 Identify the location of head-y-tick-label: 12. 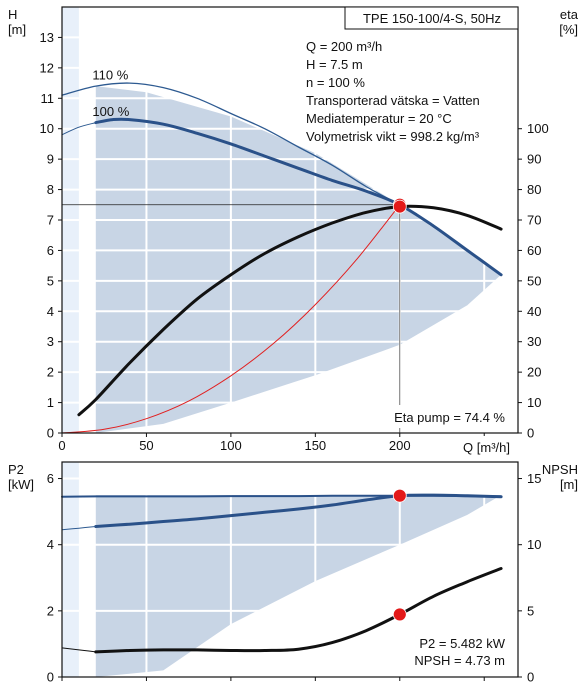
(47, 67).